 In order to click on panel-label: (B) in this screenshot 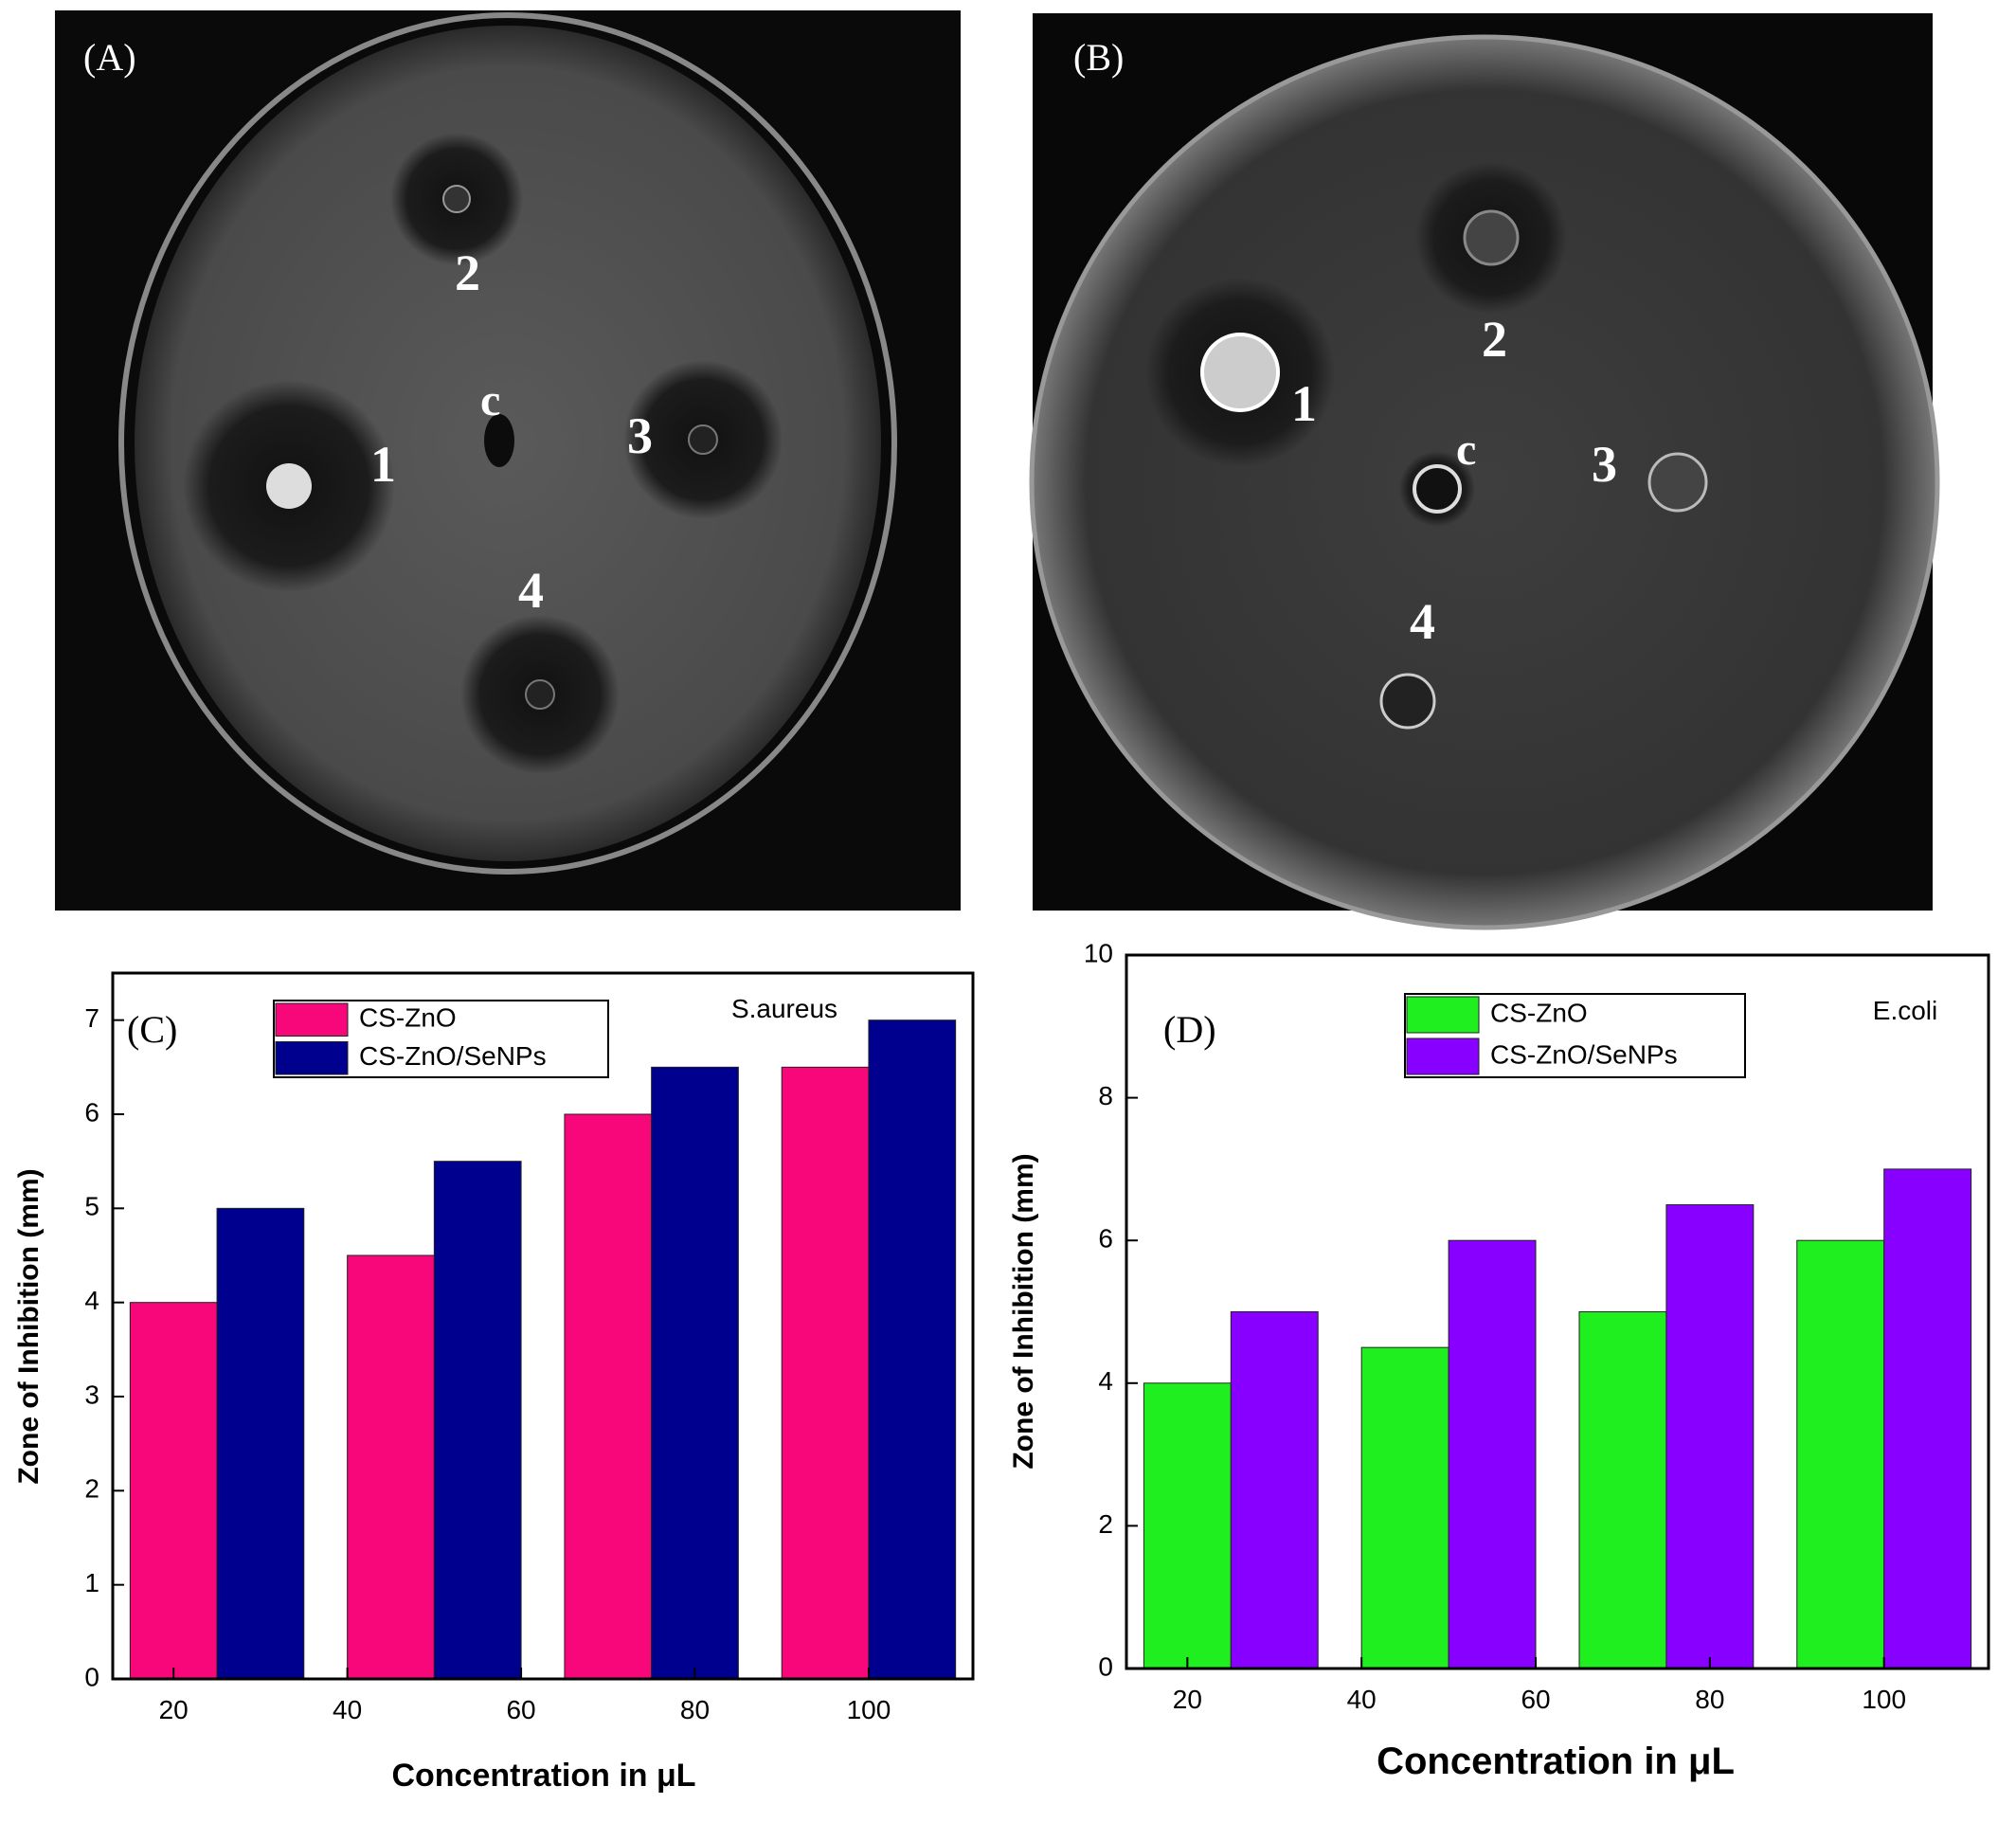, I will do `click(1098, 57)`.